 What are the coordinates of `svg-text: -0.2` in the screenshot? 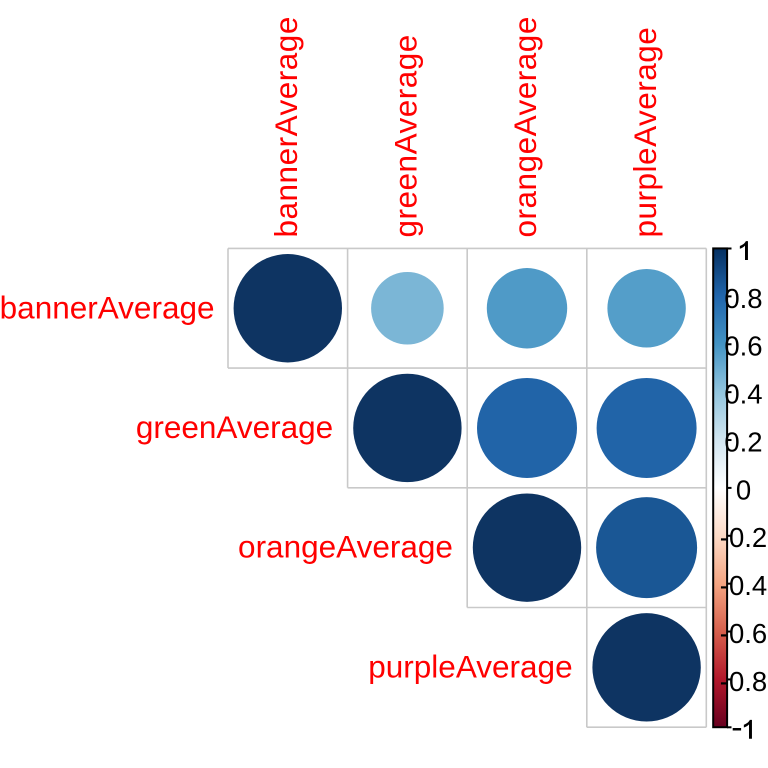 It's located at (743, 537).